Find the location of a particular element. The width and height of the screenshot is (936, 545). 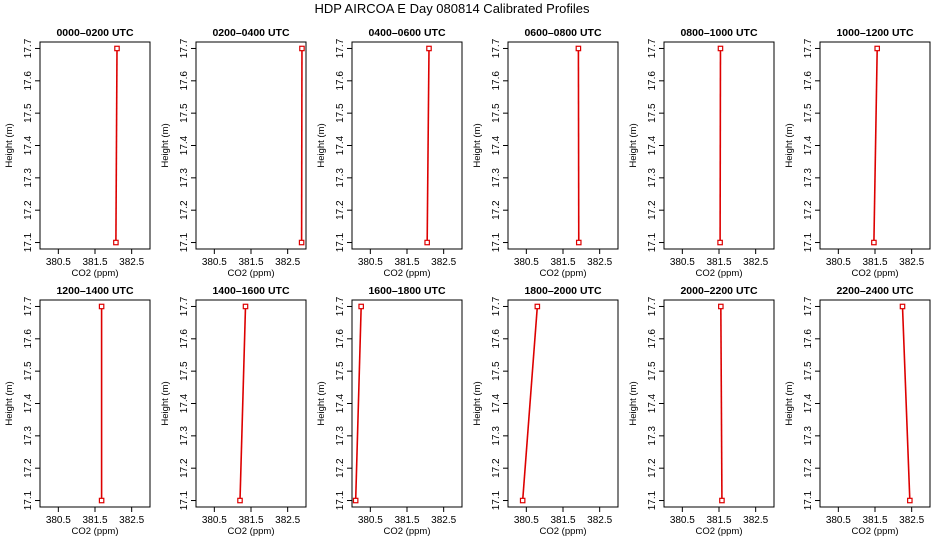

panel-title: 0600–0800 UTC is located at coordinates (562, 33).